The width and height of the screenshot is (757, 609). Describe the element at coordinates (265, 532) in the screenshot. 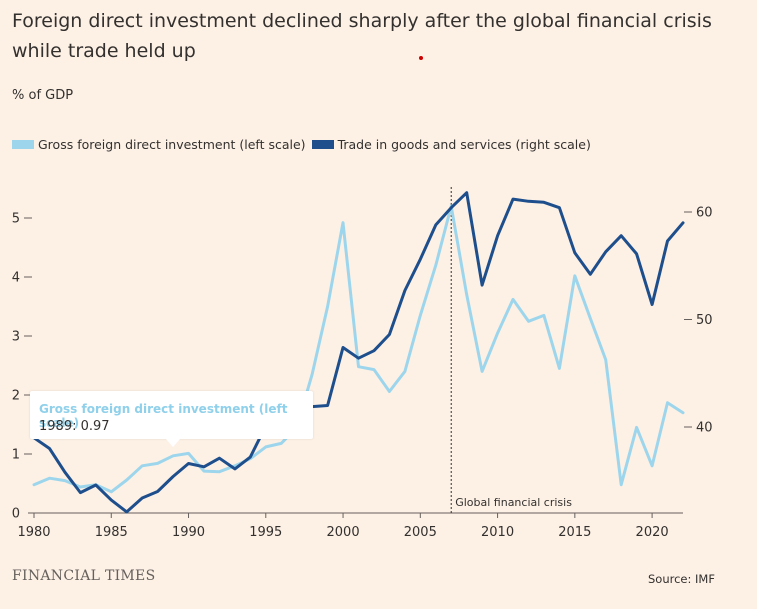

I see `x-tick-label-1995: 1995` at that location.